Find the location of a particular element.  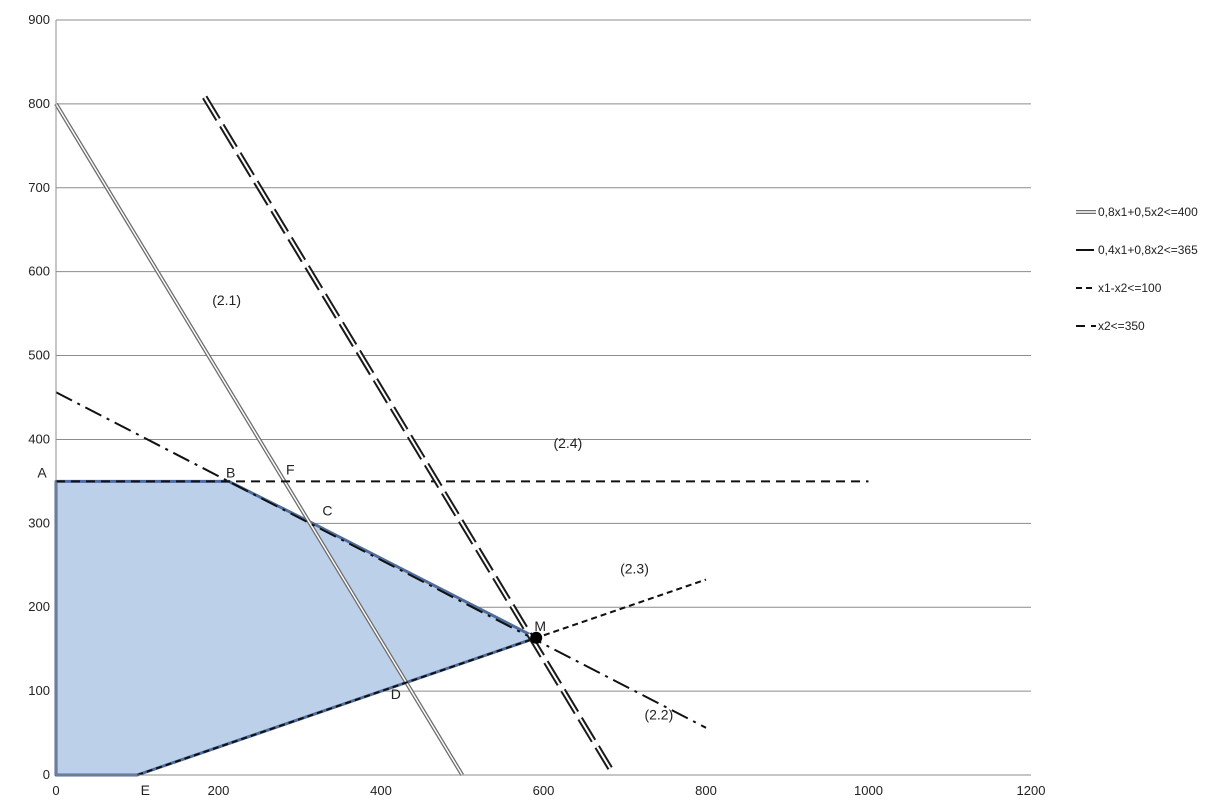

x-tick-label: 1000 is located at coordinates (868, 790).